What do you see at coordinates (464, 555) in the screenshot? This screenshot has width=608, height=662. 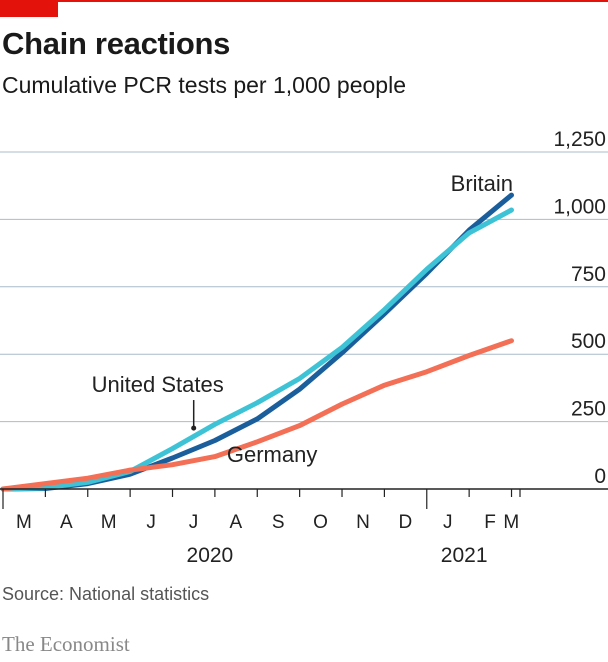 I see `x-year-label: 2021` at bounding box center [464, 555].